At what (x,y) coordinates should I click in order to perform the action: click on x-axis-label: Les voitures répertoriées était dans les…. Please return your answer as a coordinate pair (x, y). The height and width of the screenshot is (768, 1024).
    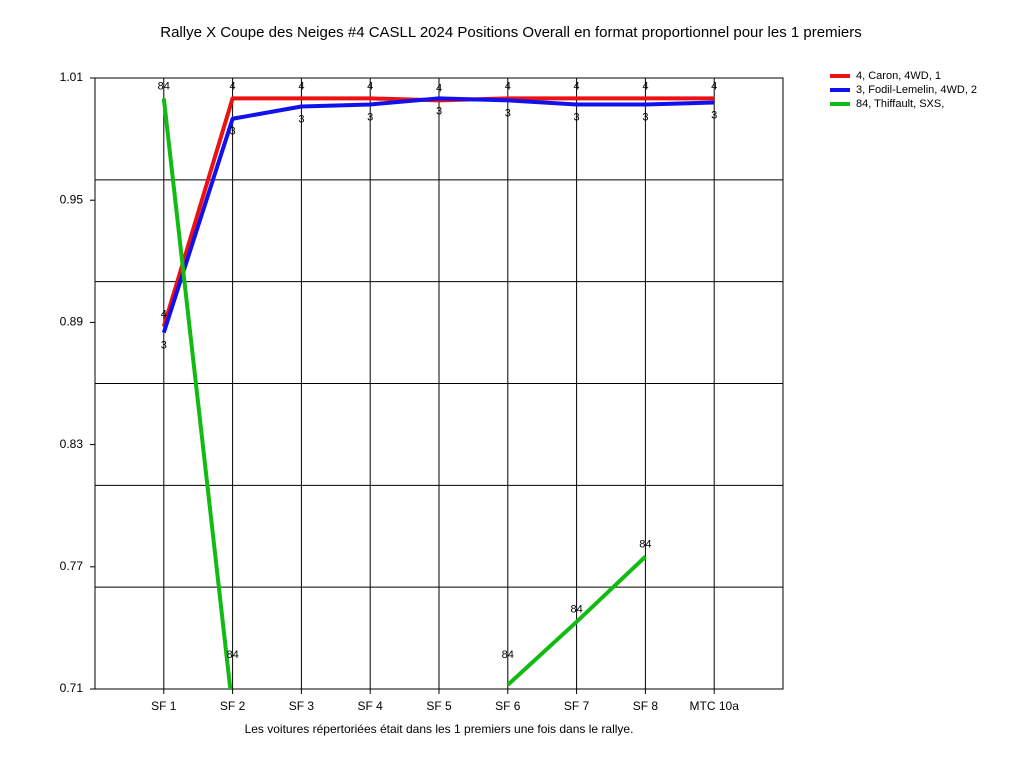
    Looking at the image, I should click on (439, 729).